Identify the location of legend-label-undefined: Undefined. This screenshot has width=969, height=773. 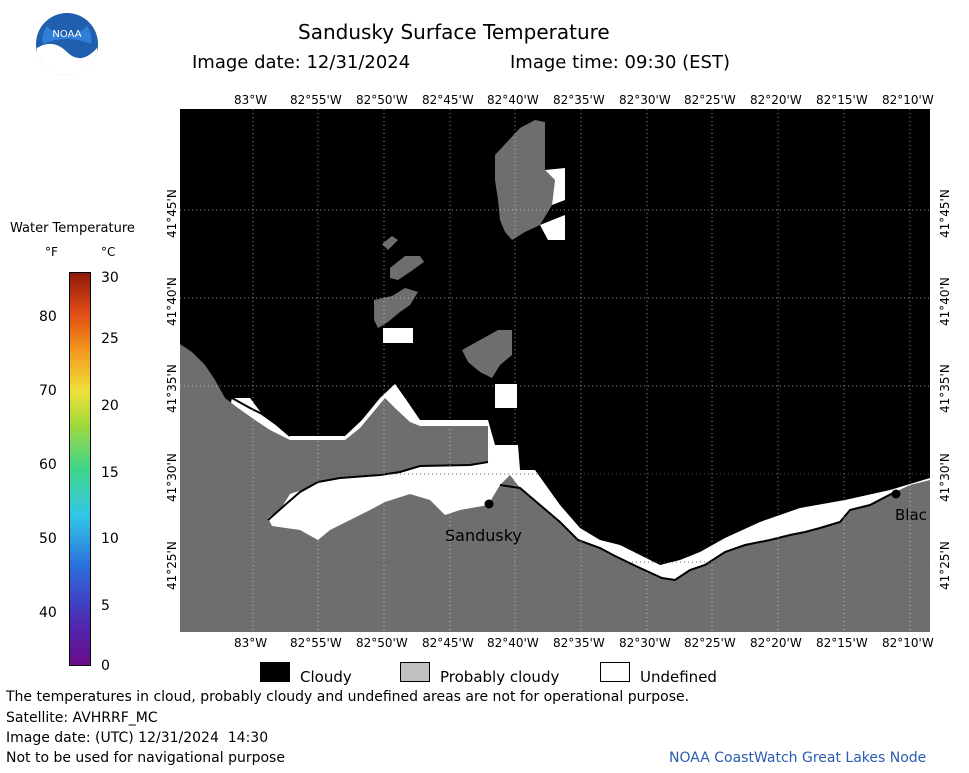
(678, 677).